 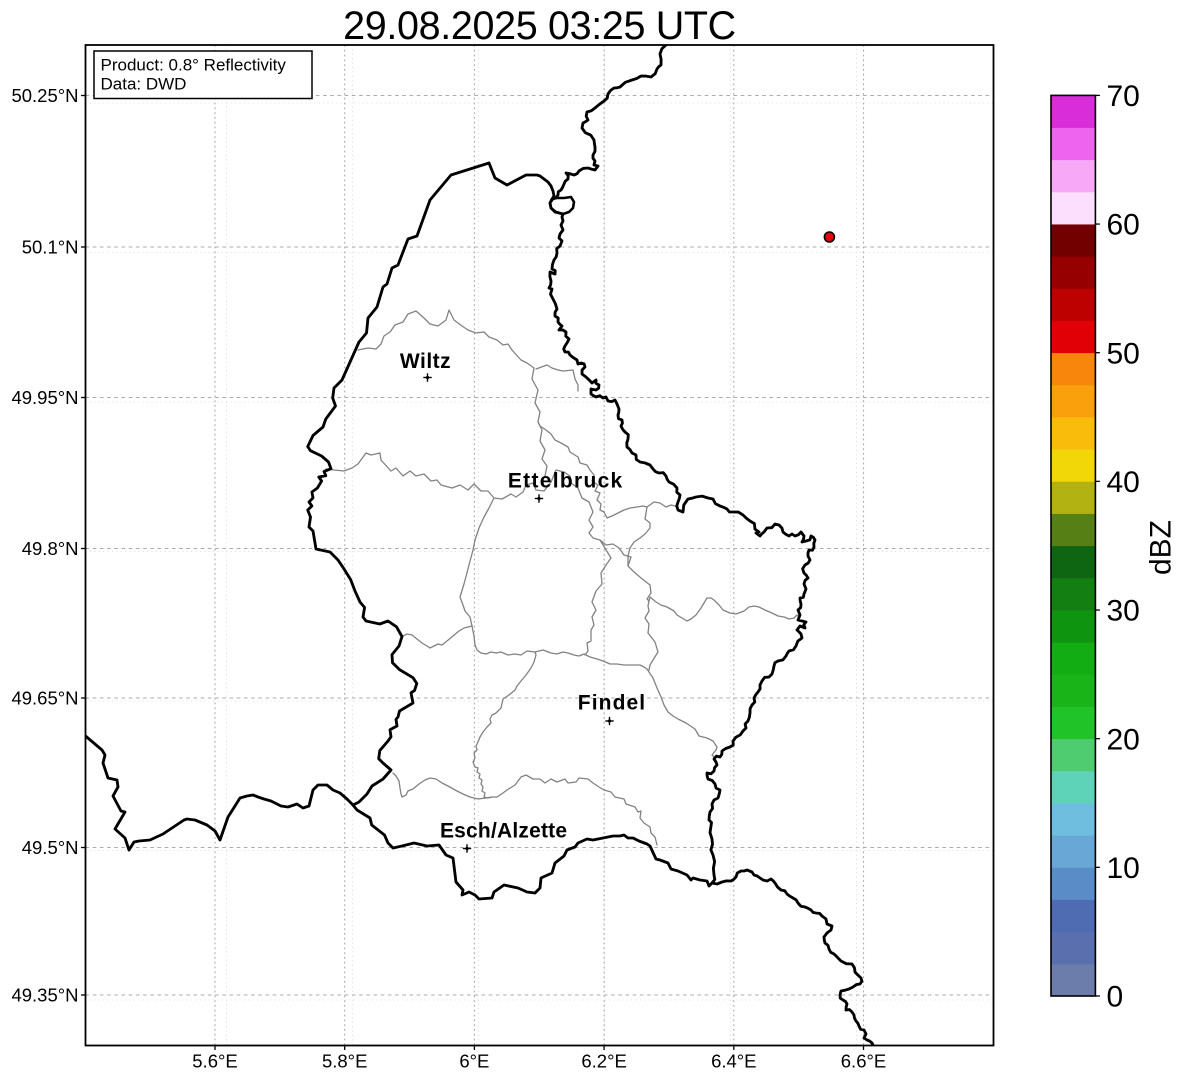 I want to click on svg-text: 6.6°E, so click(x=863, y=1060).